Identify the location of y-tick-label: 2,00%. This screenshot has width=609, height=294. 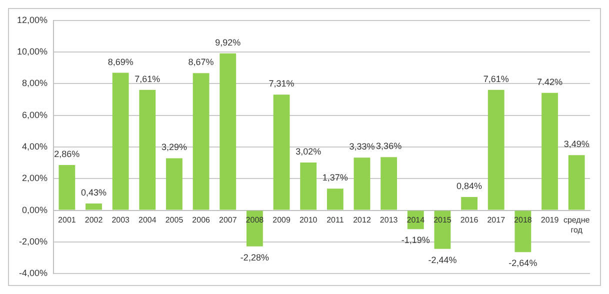
(35, 178).